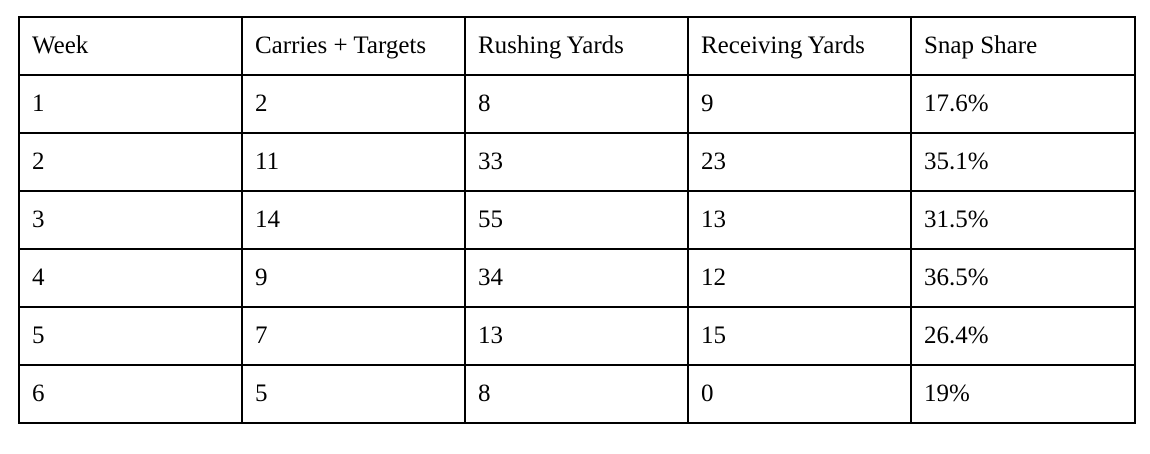 The image size is (1150, 454). I want to click on cell-carries-targets: 9, so click(353, 278).